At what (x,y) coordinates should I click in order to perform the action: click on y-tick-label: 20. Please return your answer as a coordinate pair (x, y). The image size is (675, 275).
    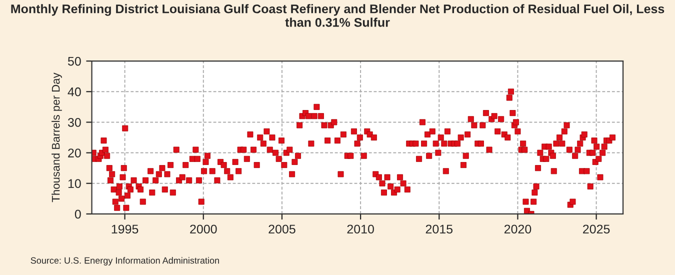
    Looking at the image, I should click on (74, 153).